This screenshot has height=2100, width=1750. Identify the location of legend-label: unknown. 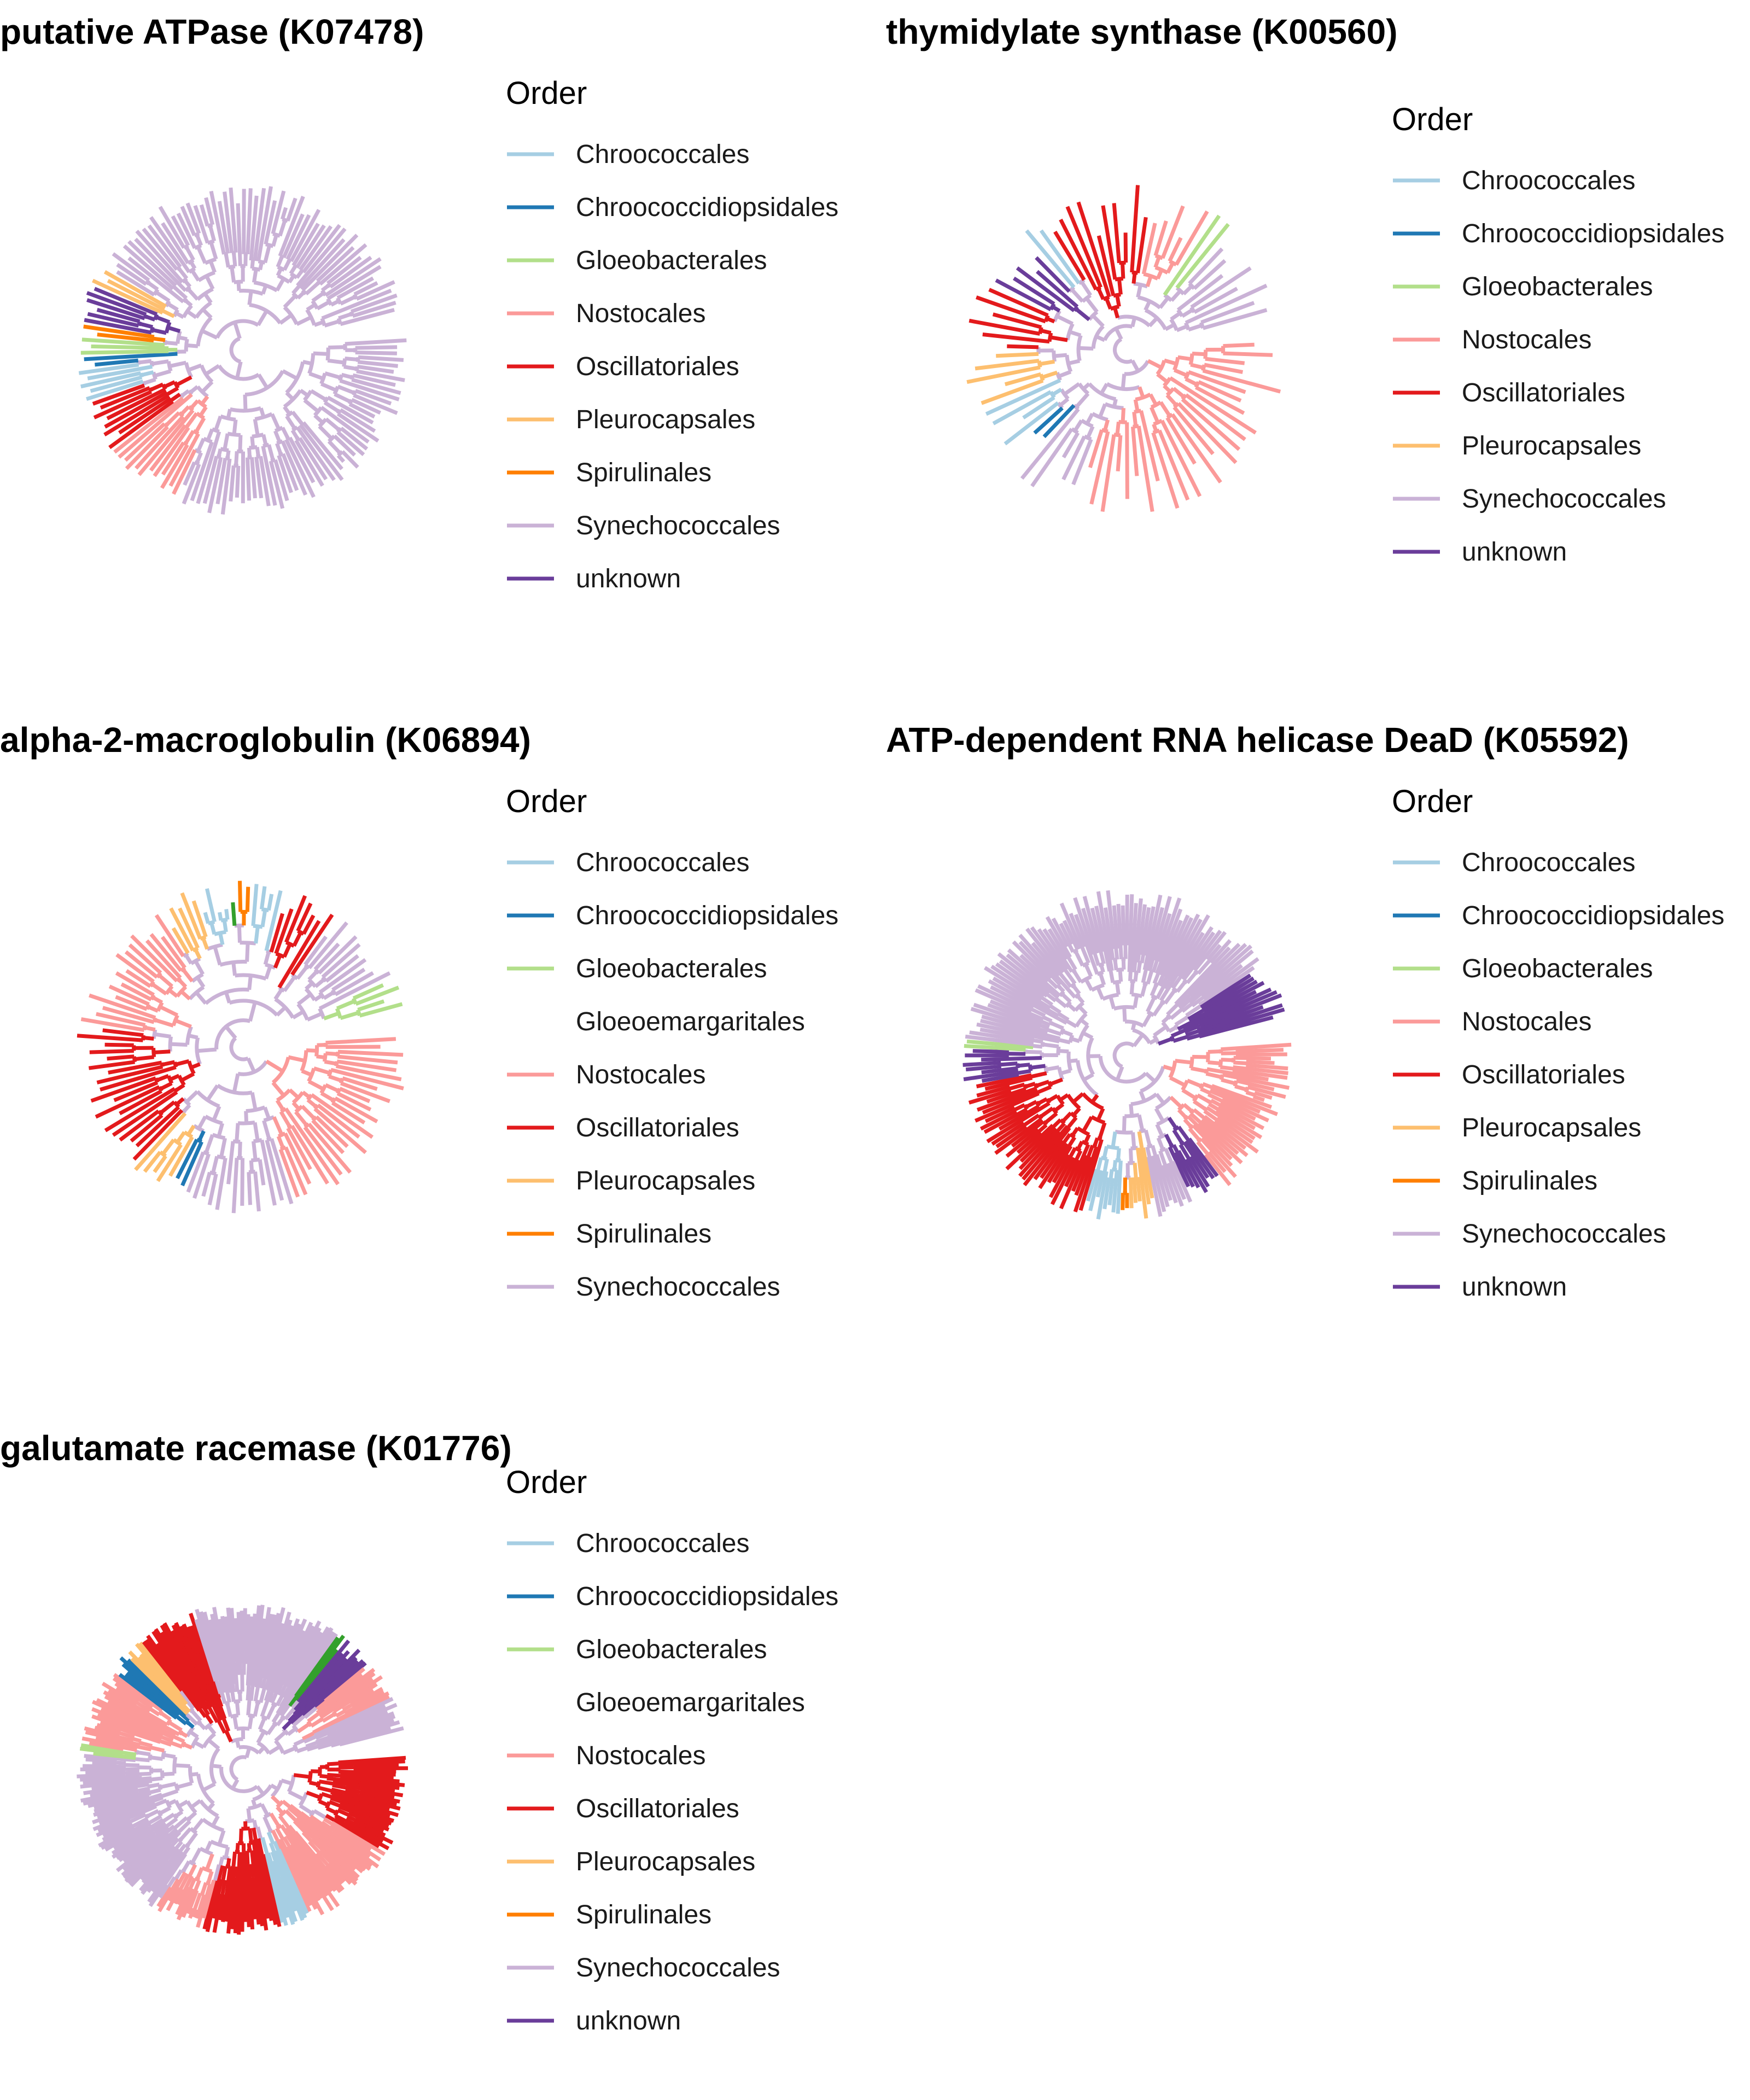
(628, 578).